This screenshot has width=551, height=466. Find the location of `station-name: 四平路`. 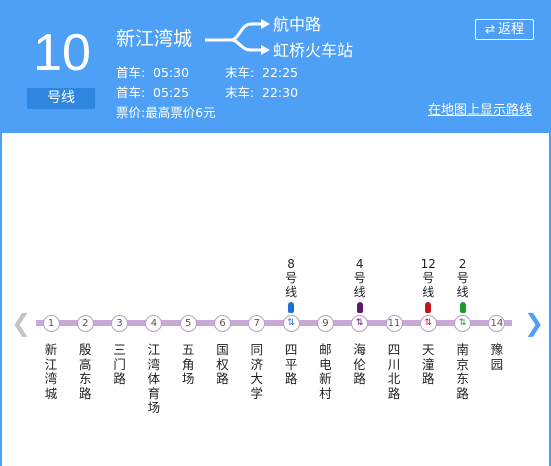

station-name: 四平路 is located at coordinates (291, 365).